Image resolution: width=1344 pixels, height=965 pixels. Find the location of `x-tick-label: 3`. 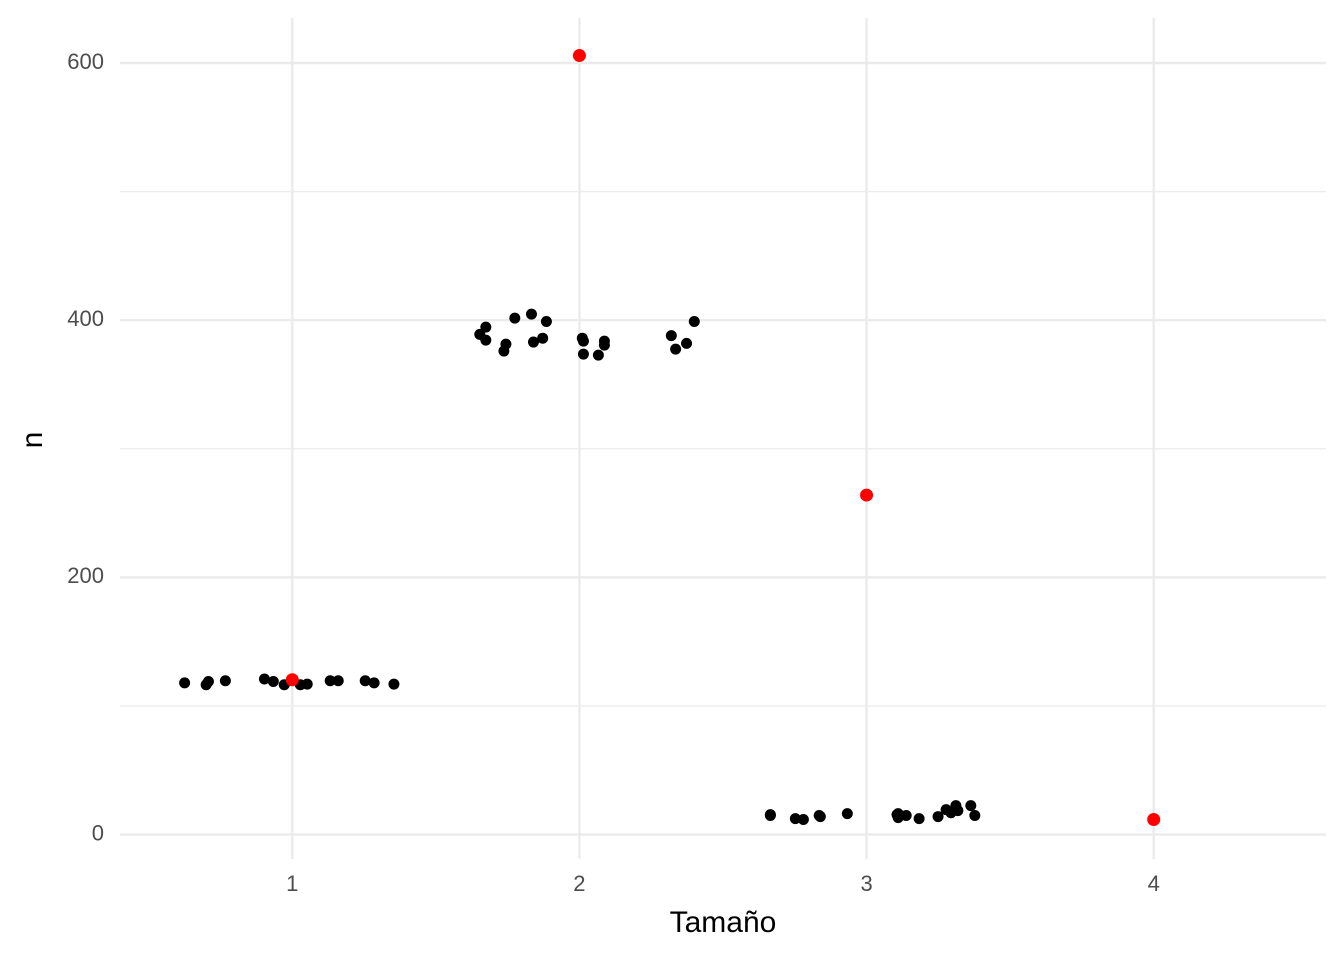

x-tick-label: 3 is located at coordinates (866, 883).